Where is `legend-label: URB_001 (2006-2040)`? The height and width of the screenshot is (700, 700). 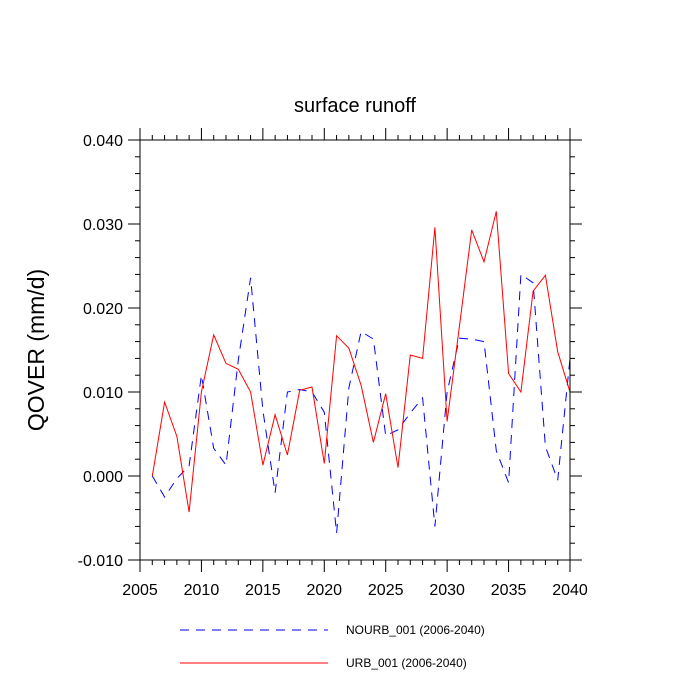
legend-label: URB_001 (2006-2040) is located at coordinates (406, 663).